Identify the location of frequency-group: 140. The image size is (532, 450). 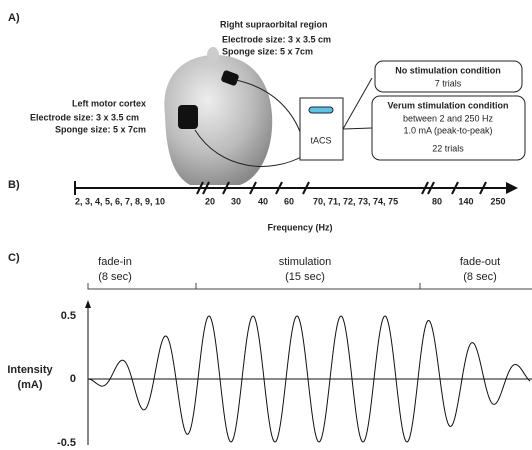
(465, 201).